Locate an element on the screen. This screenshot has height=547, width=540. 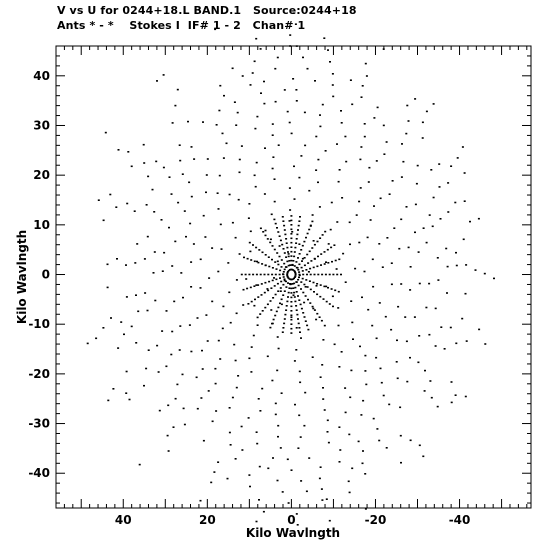
chart-subtitle: Ants * - * Stokes I IF# 1 - 2 Chan# 1 is located at coordinates (181, 25).